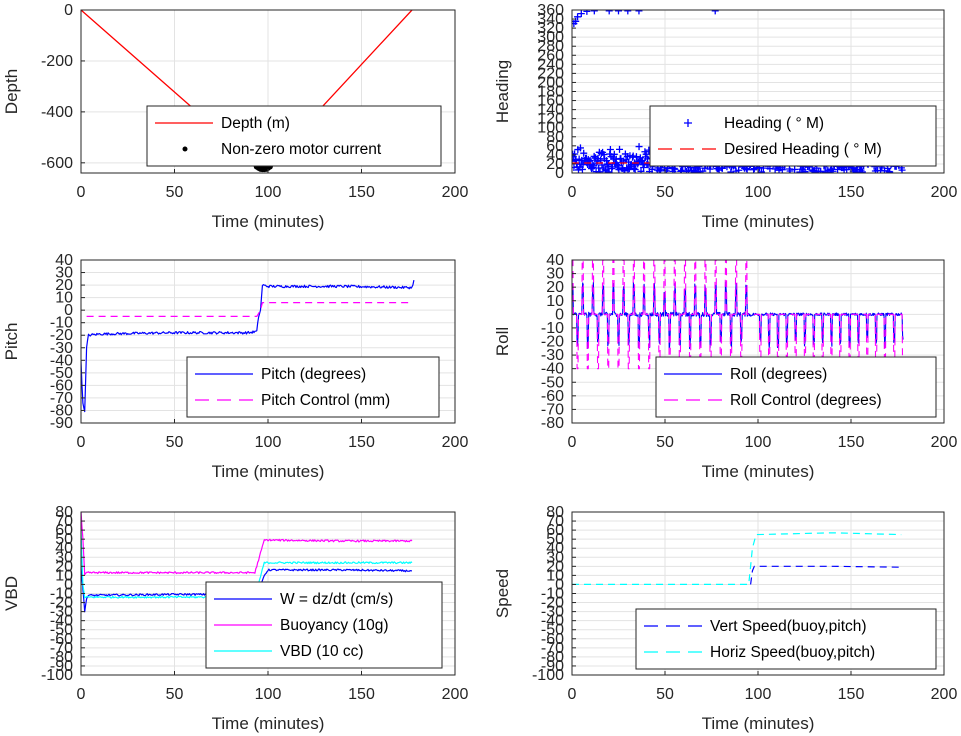  What do you see at coordinates (61, 666) in the screenshot?
I see `y-tick-label: -90` at bounding box center [61, 666].